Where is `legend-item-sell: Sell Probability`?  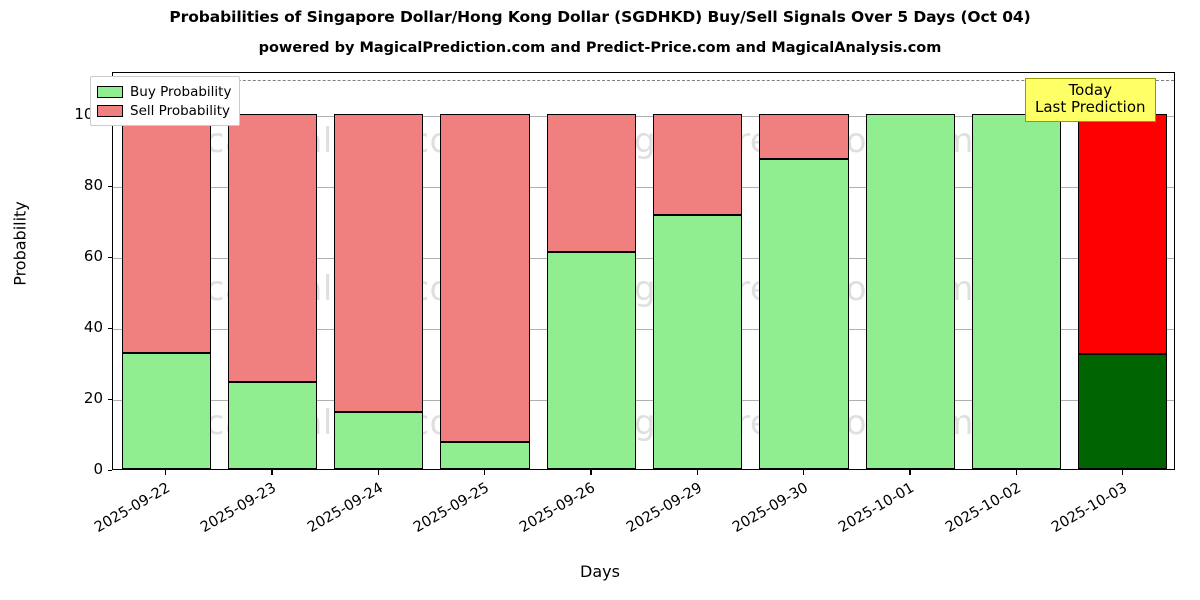 legend-item-sell: Sell Probability is located at coordinates (164, 110).